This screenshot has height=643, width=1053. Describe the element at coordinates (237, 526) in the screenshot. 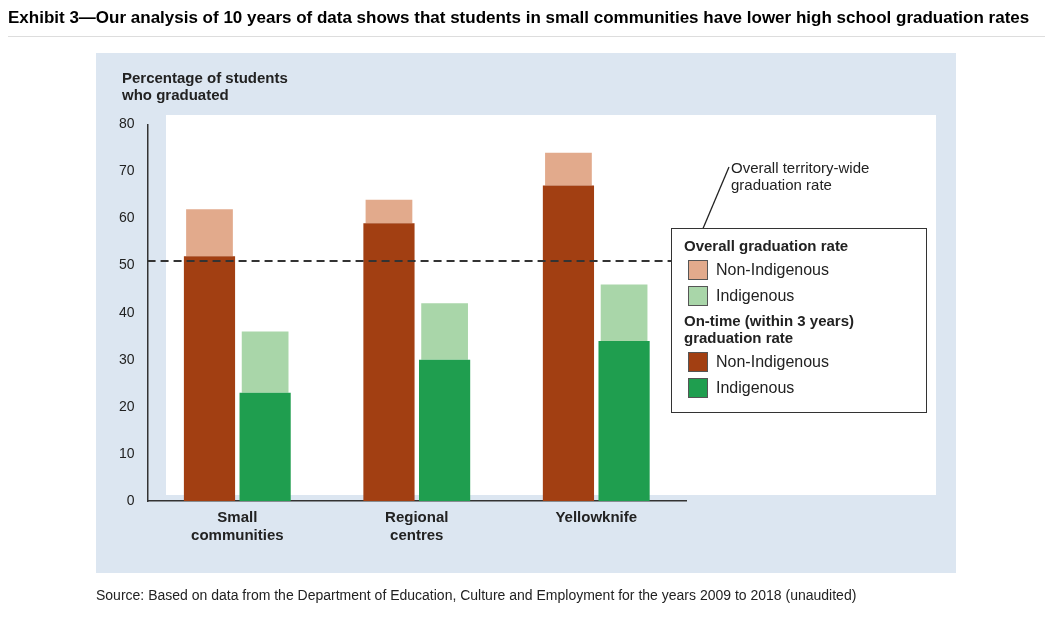

I see `x-tick-label: Small communities` at that location.